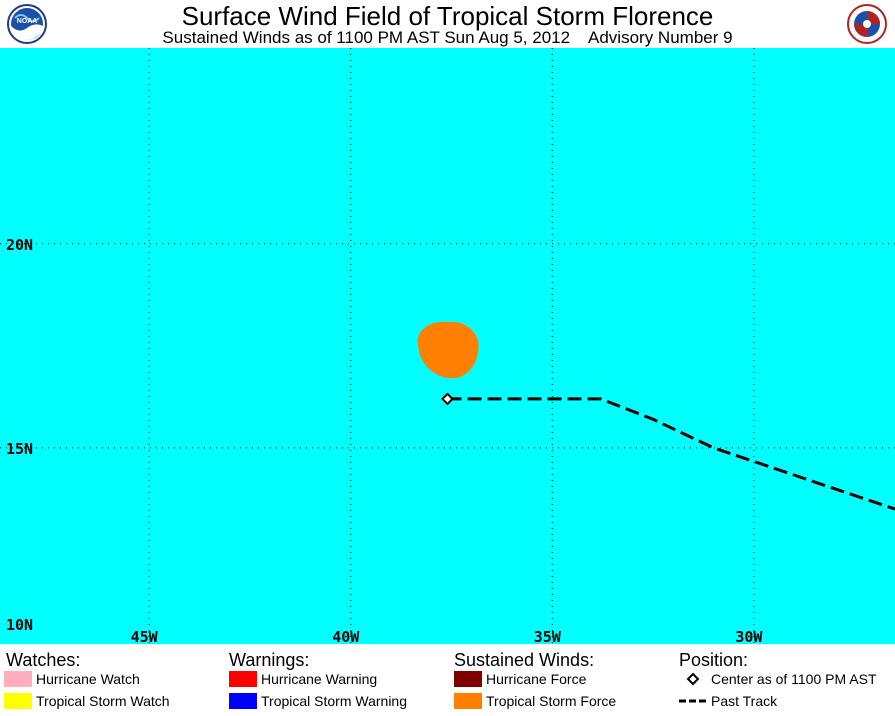 The width and height of the screenshot is (895, 716). What do you see at coordinates (346, 636) in the screenshot?
I see `lon-tick-label: 40W` at bounding box center [346, 636].